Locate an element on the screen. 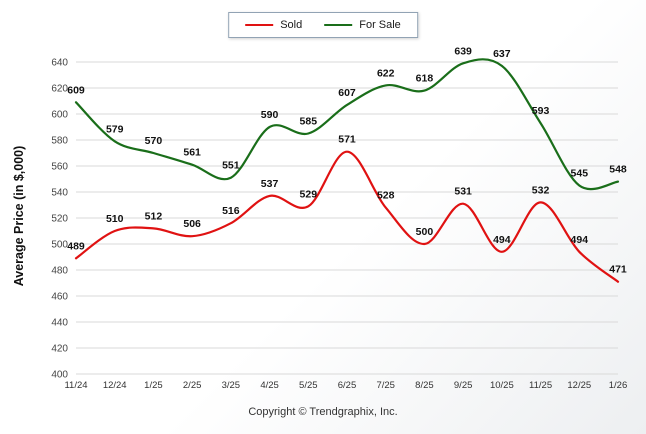  value-label: 622 is located at coordinates (386, 73).